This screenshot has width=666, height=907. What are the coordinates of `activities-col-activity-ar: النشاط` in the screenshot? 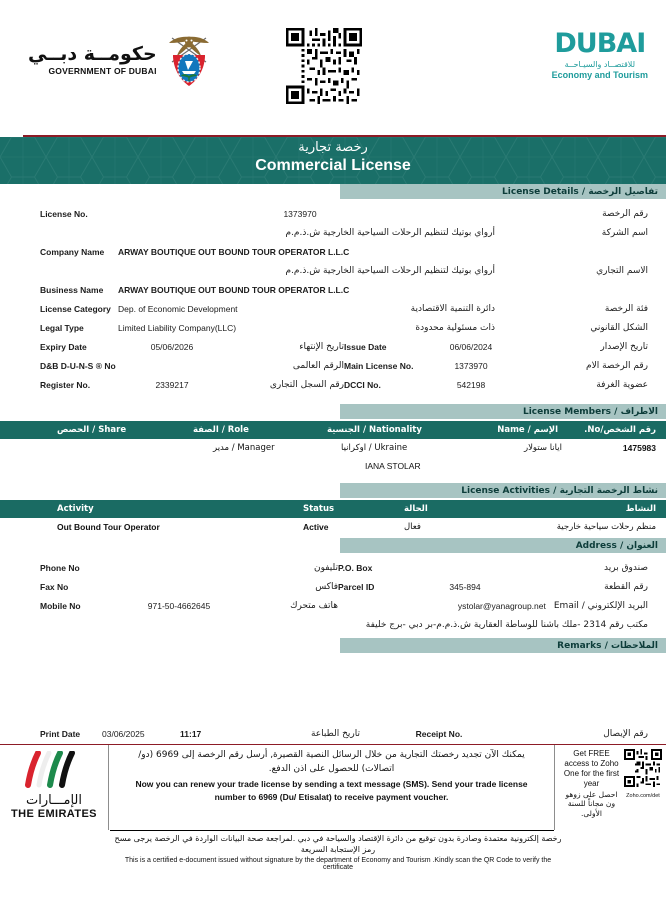 It's located at (640, 509).